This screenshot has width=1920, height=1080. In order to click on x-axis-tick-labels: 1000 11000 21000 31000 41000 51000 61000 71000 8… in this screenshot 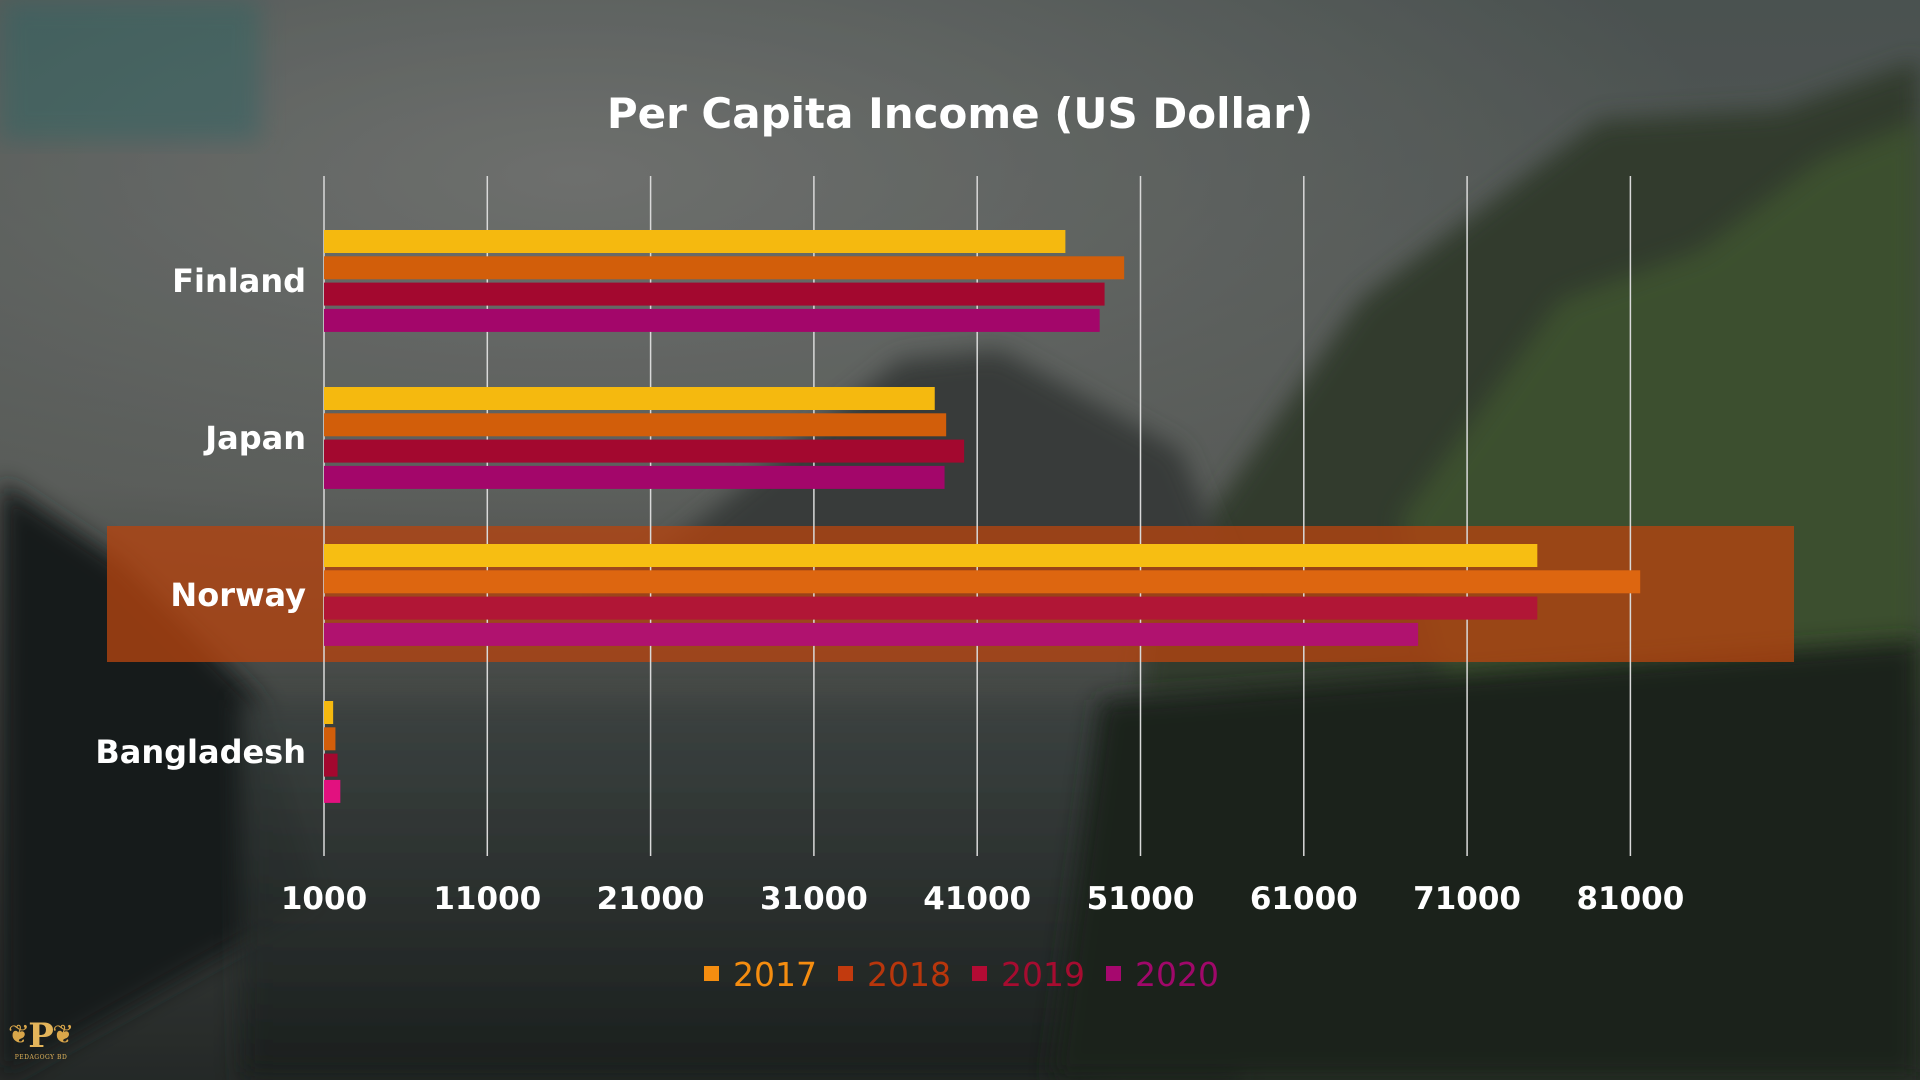, I will do `click(982, 899)`.